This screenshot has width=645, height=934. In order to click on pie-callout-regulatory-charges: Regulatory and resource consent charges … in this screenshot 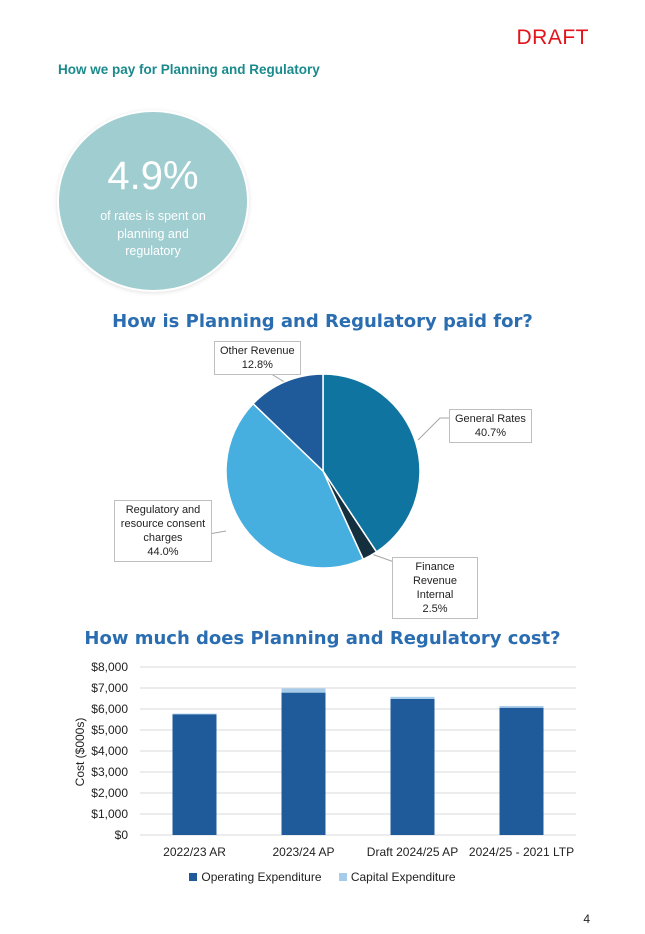, I will do `click(163, 531)`.